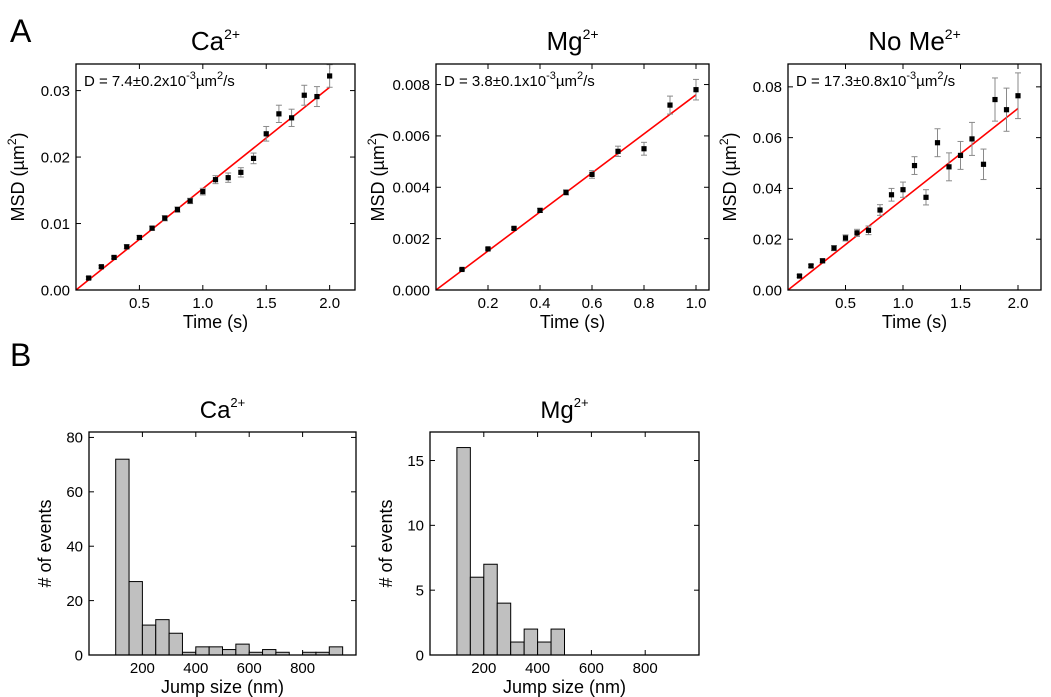 The height and width of the screenshot is (697, 1051). Describe the element at coordinates (767, 239) in the screenshot. I see `y-tick-label: 0.02` at that location.